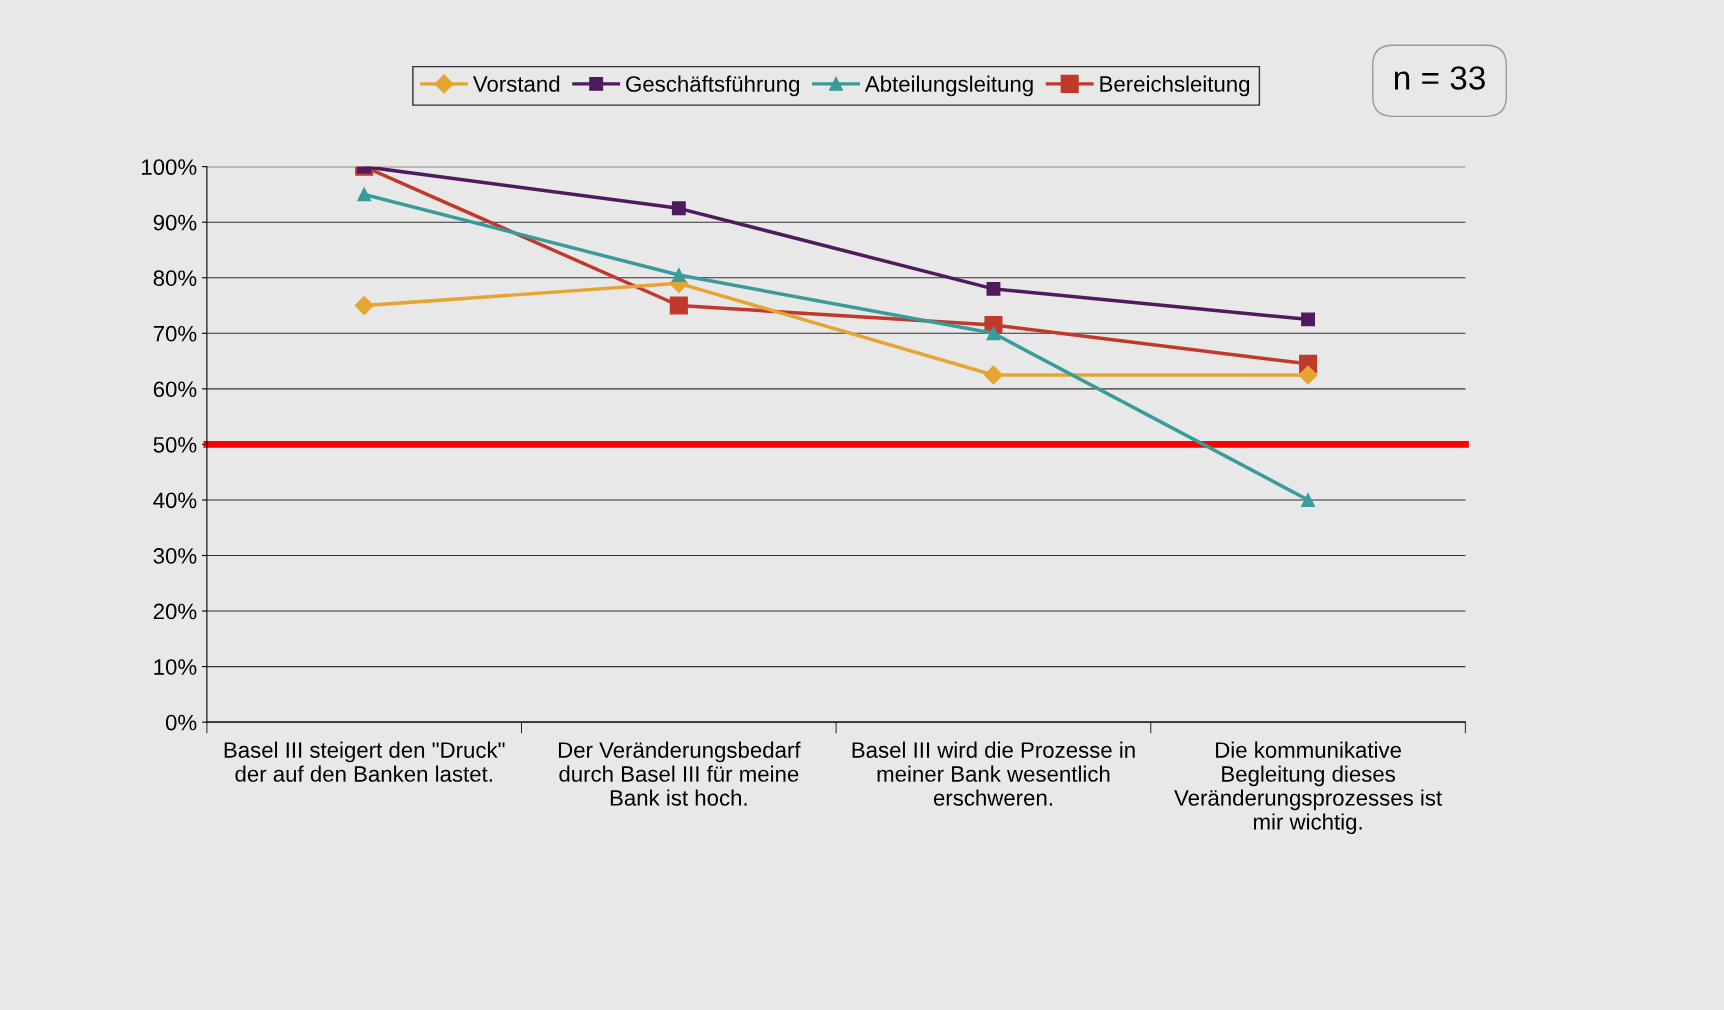 Image resolution: width=1724 pixels, height=1010 pixels. What do you see at coordinates (713, 86) in the screenshot?
I see `legend-label: Geschäftsführung` at bounding box center [713, 86].